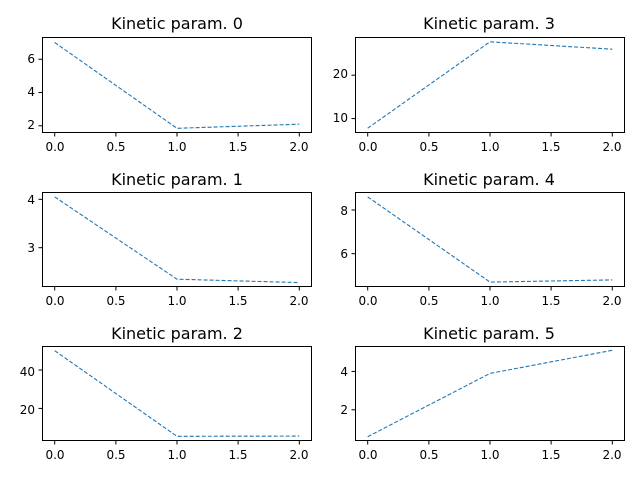 Image resolution: width=640 pixels, height=480 pixels. Describe the element at coordinates (177, 23) in the screenshot. I see `subplot-title: Kinetic param. 0` at that location.